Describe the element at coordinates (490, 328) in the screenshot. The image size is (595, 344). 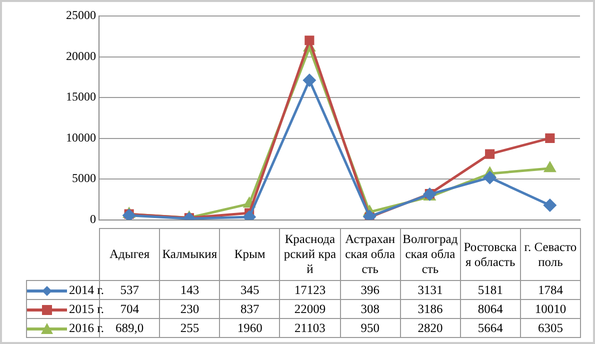
I see `data-label: 5664` at that location.